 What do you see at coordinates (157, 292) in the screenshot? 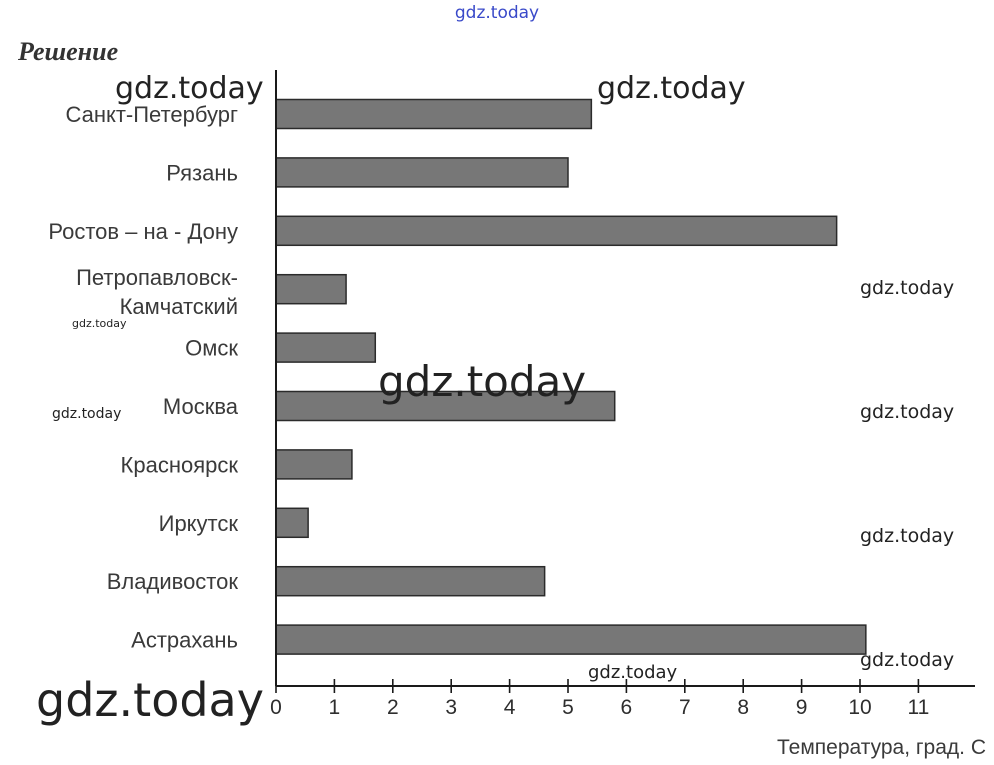
I see `category-label-4: Петропавловск-Камчатский` at bounding box center [157, 292].